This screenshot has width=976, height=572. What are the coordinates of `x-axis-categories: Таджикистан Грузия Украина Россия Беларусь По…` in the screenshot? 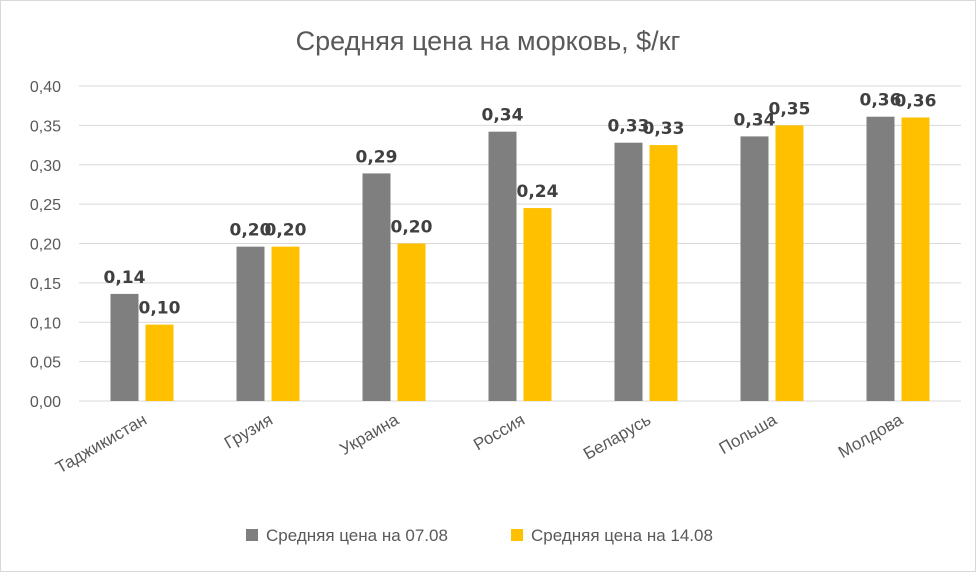 It's located at (479, 444).